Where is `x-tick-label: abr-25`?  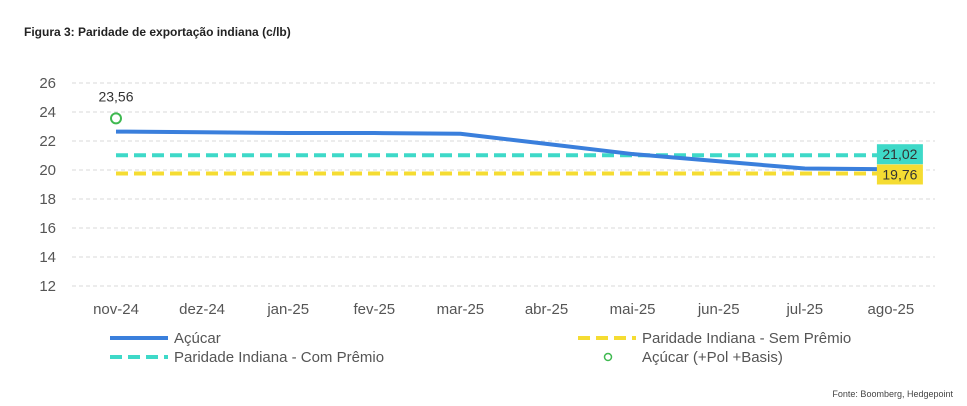 x-tick-label: abr-25 is located at coordinates (546, 309).